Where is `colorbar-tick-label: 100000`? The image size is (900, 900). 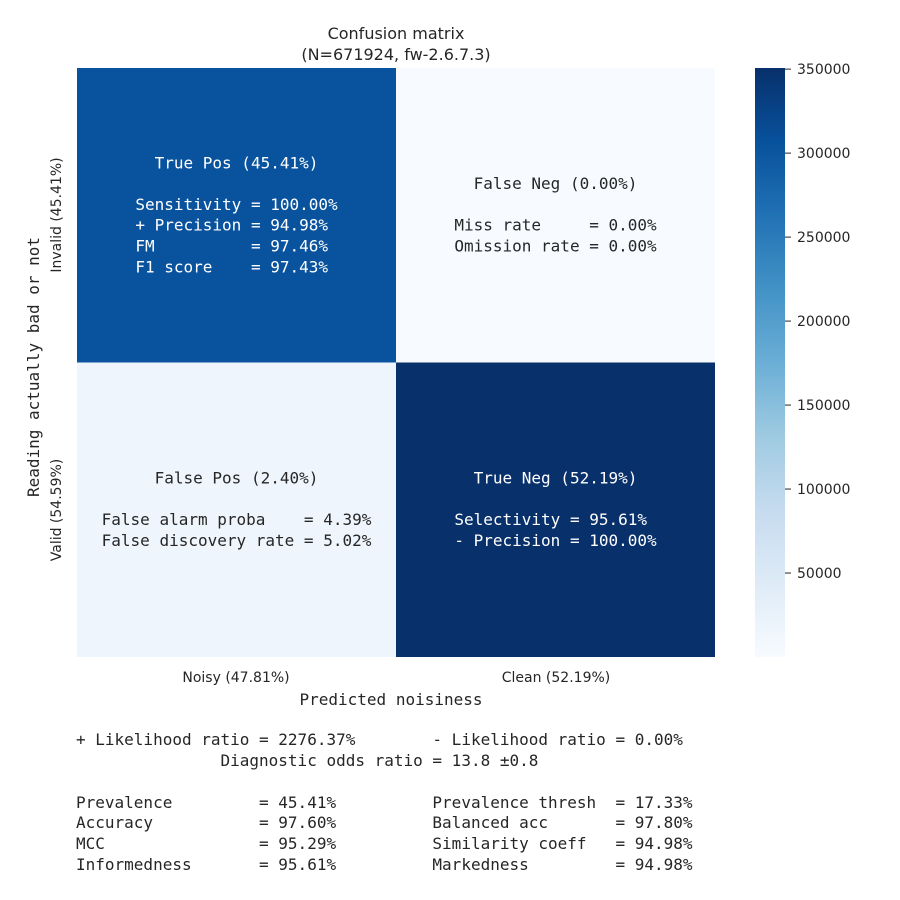
colorbar-tick-label: 100000 is located at coordinates (823, 490).